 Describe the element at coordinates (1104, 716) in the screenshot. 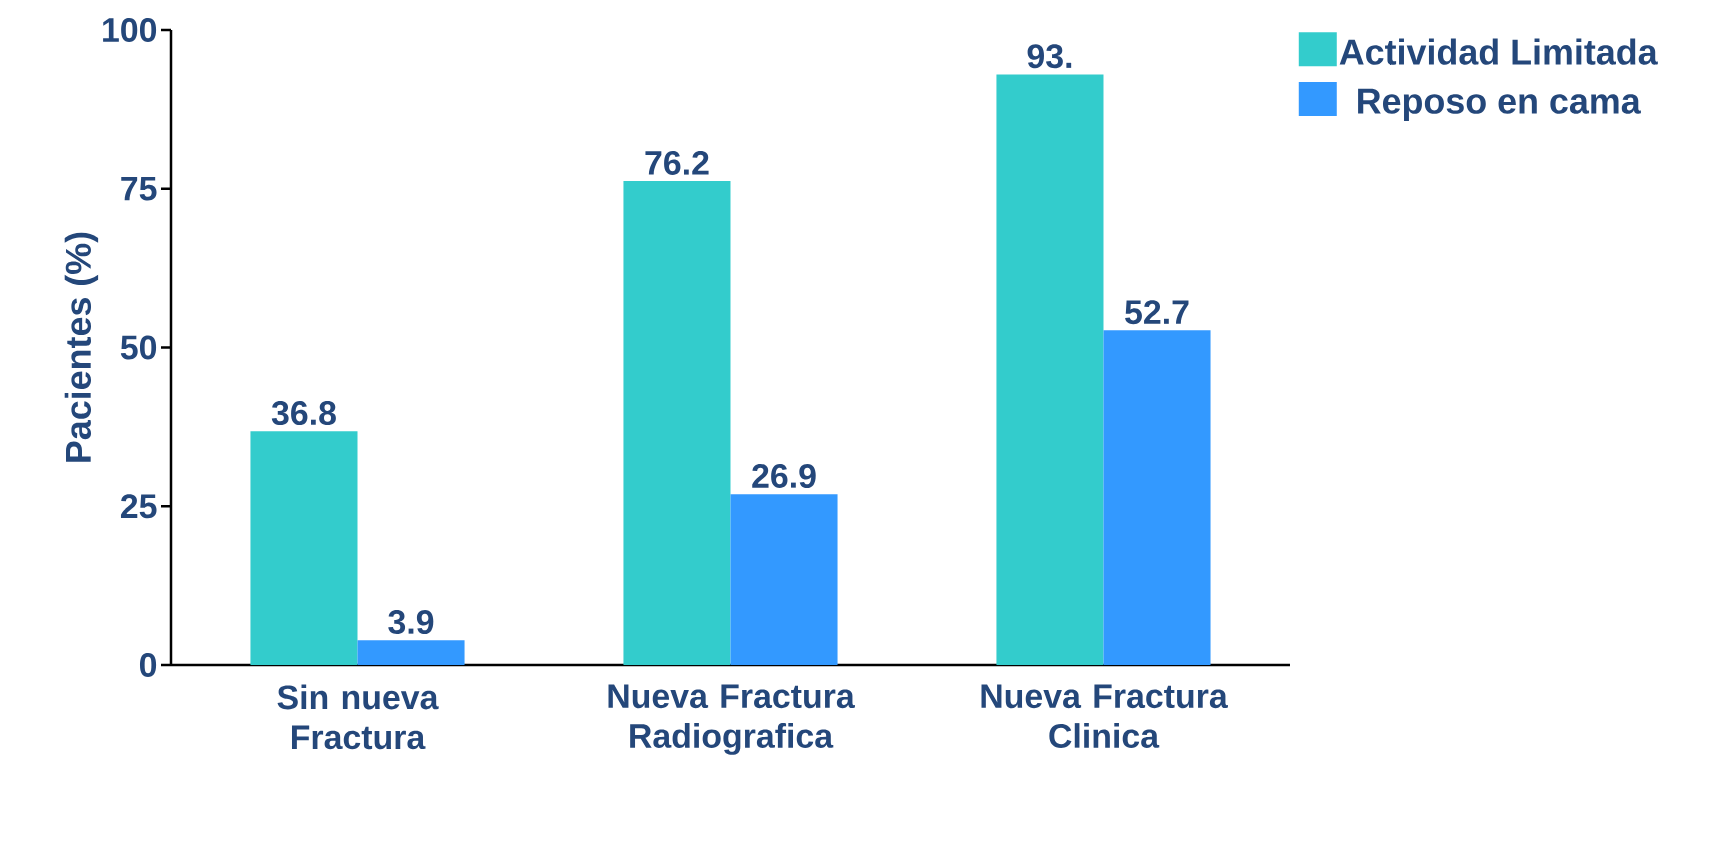

I see `x-tick-label: Nueva Fractura Clinica` at that location.